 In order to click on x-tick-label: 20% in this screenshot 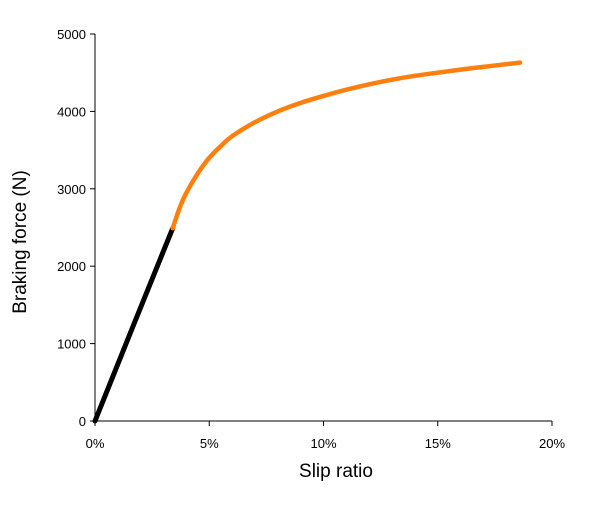, I will do `click(552, 443)`.